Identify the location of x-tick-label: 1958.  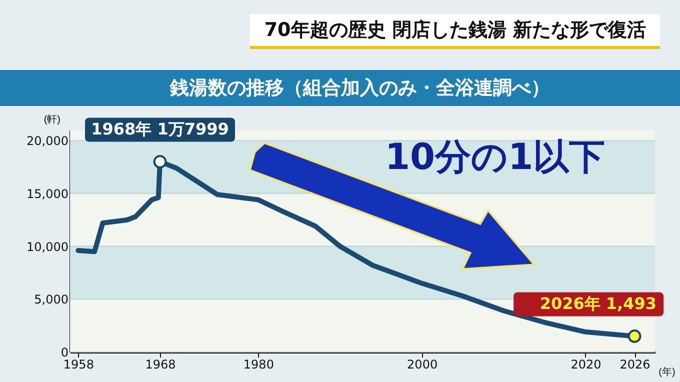
(78, 365).